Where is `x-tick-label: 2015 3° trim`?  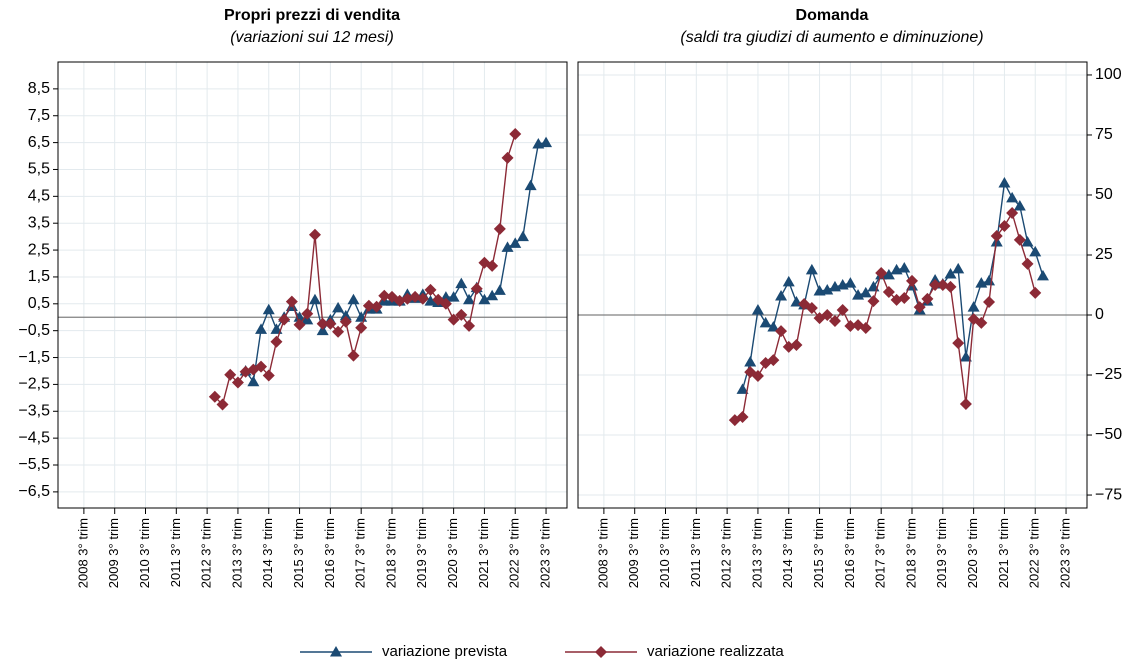 x-tick-label: 2015 3° trim is located at coordinates (818, 553).